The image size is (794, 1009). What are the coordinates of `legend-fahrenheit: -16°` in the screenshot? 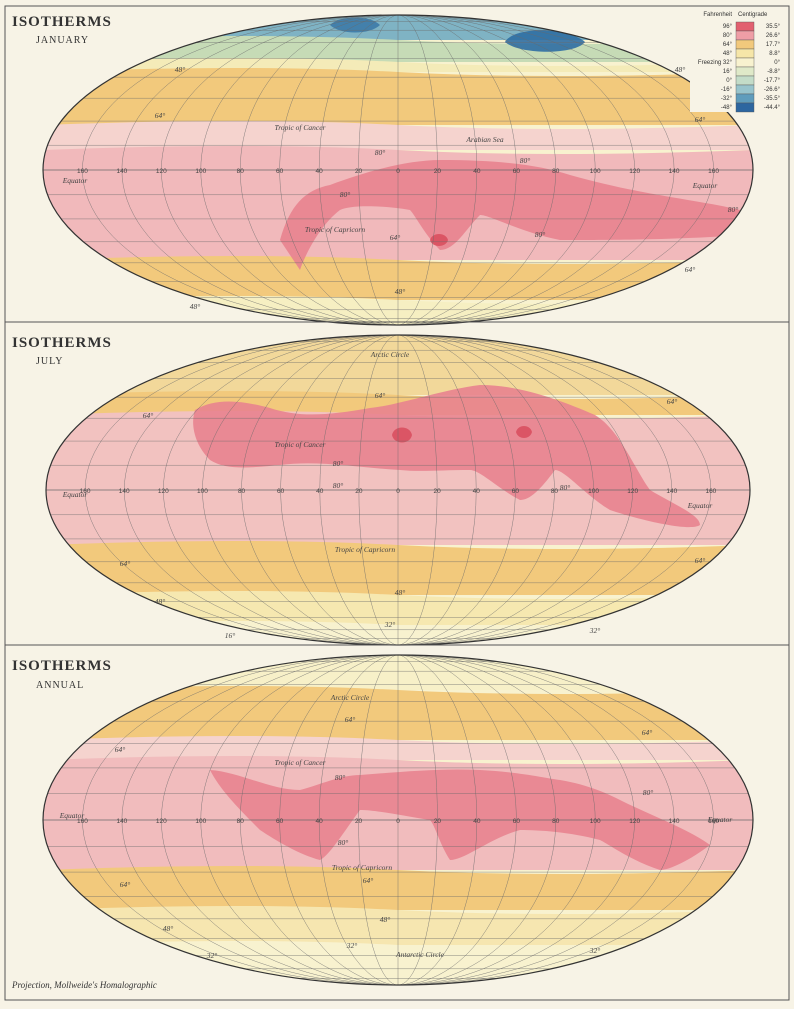 It's located at (727, 90).